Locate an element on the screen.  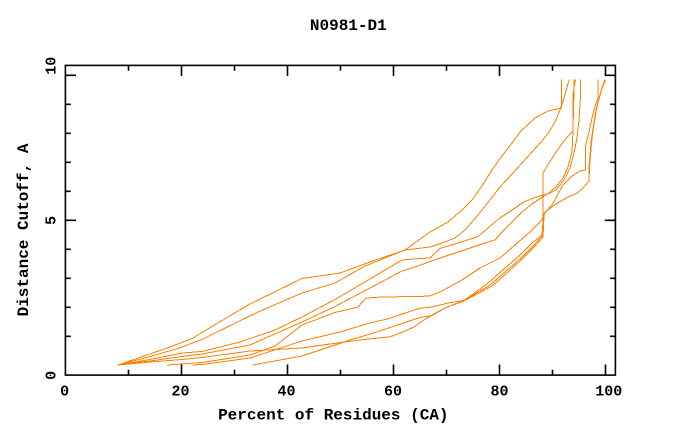
svg-text: 80 is located at coordinates (499, 391).